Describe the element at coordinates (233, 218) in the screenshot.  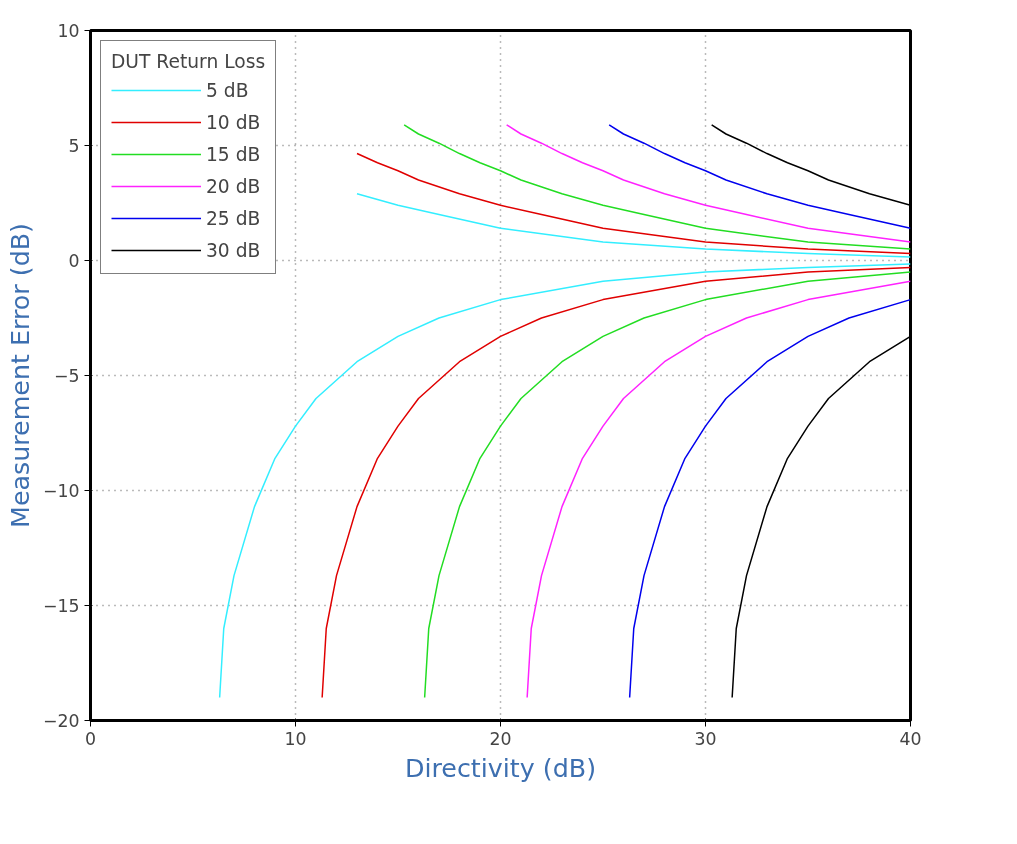
I see `legend-label: 25 dB` at that location.